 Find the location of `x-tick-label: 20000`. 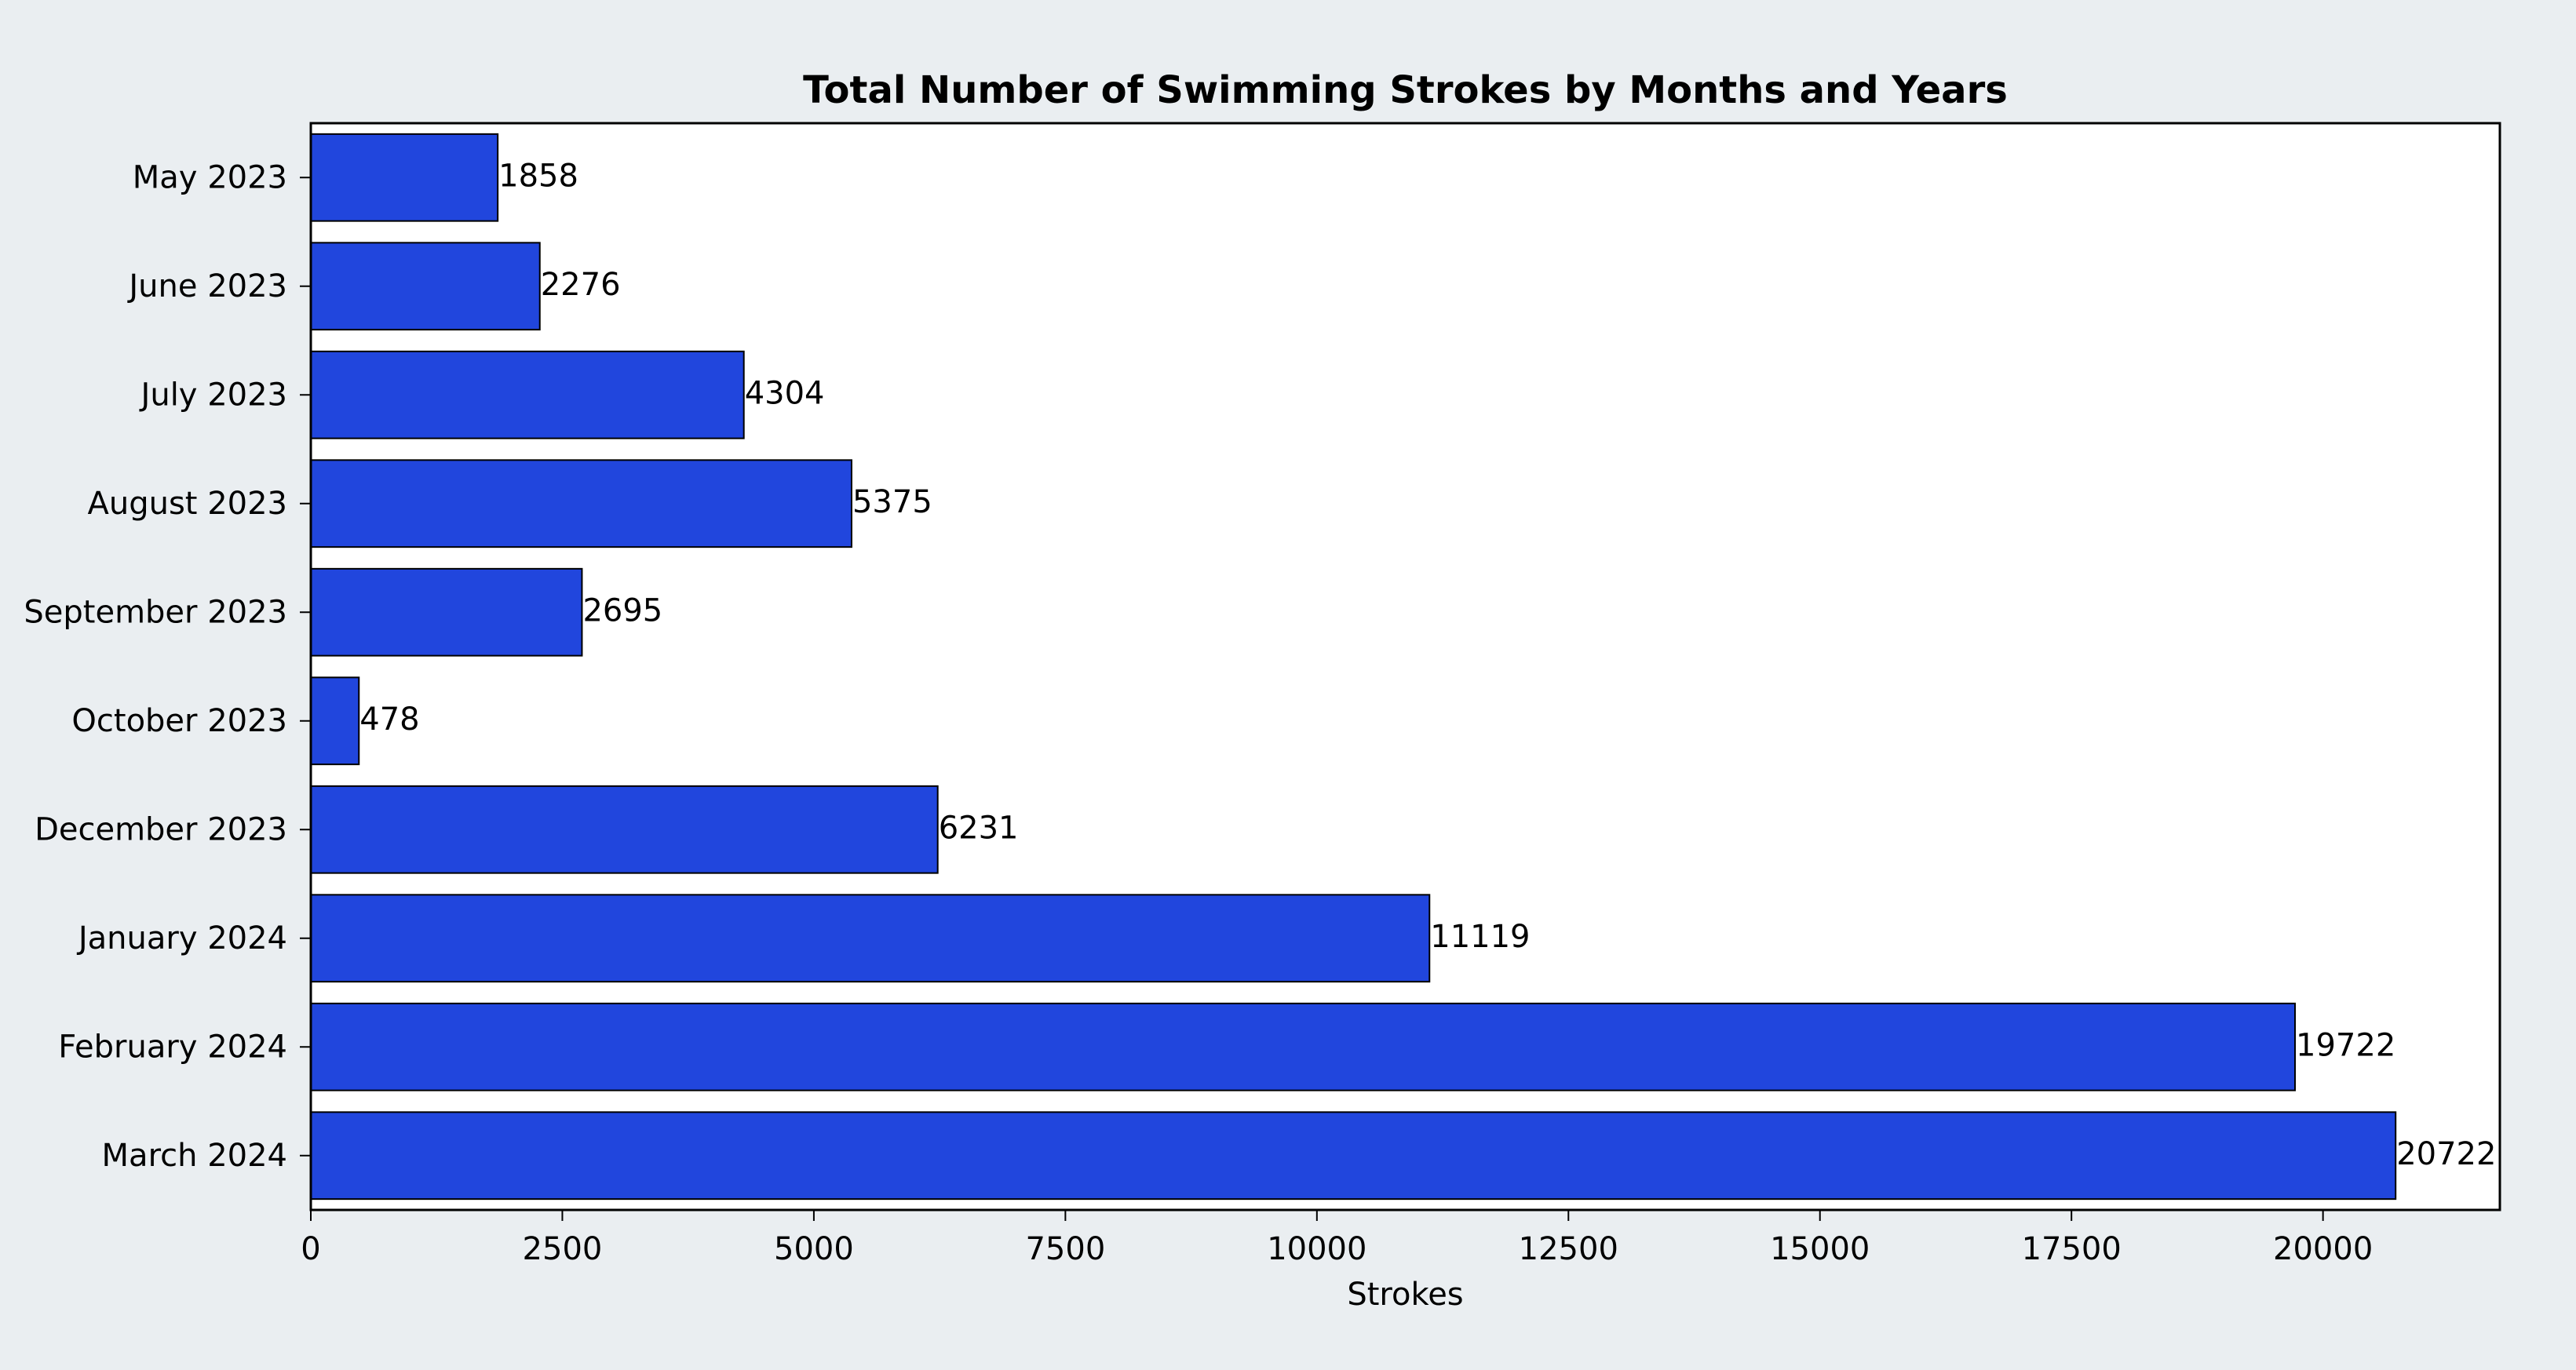

x-tick-label: 20000 is located at coordinates (2323, 1249).